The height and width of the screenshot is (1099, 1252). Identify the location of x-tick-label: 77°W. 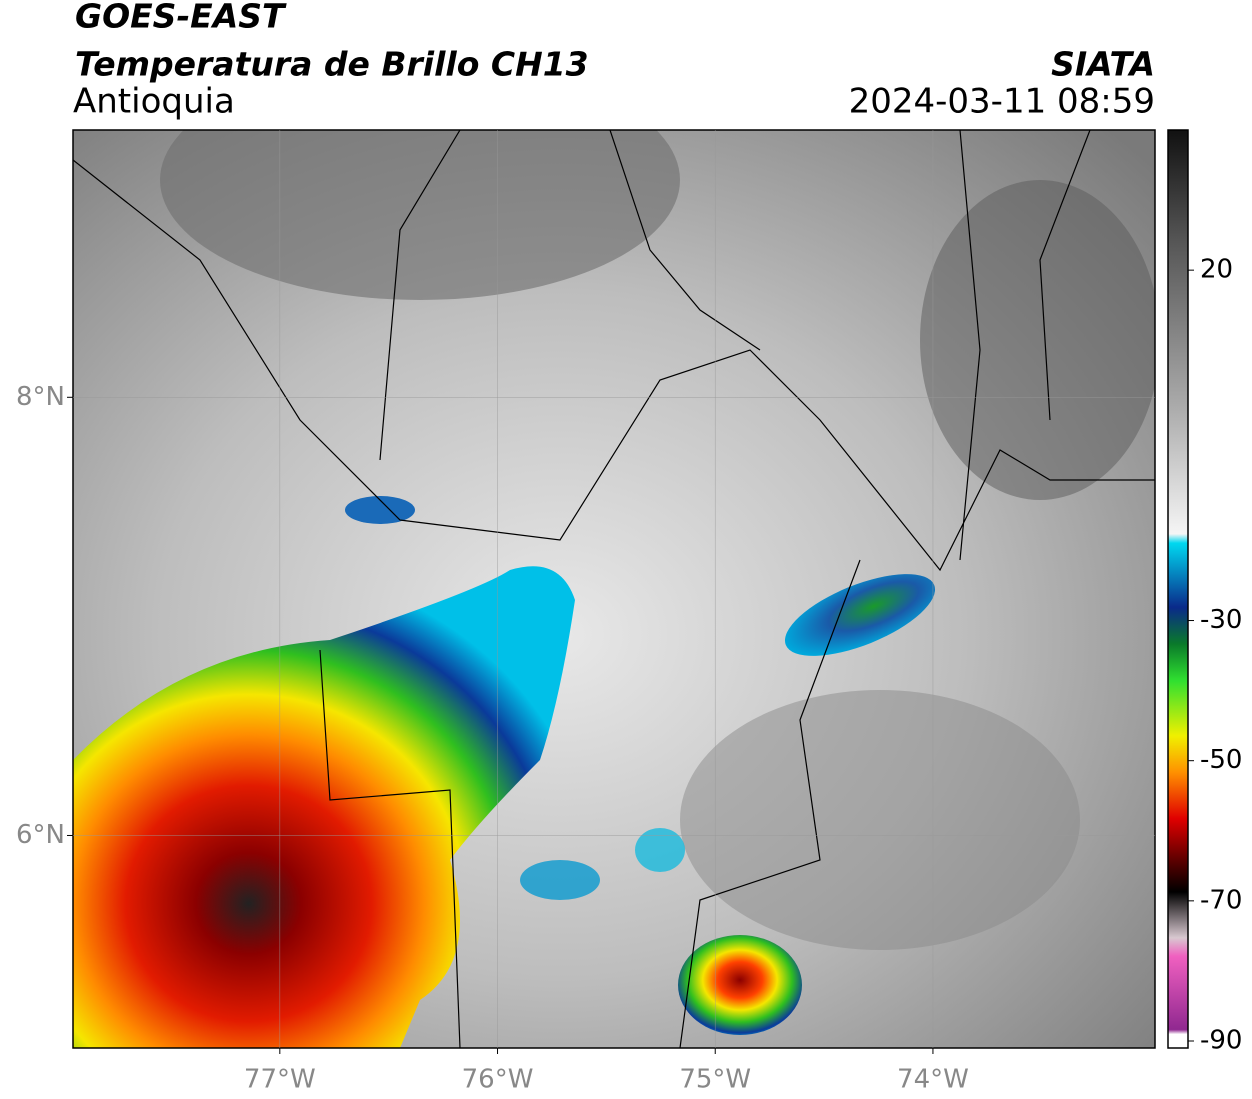
(280, 1080).